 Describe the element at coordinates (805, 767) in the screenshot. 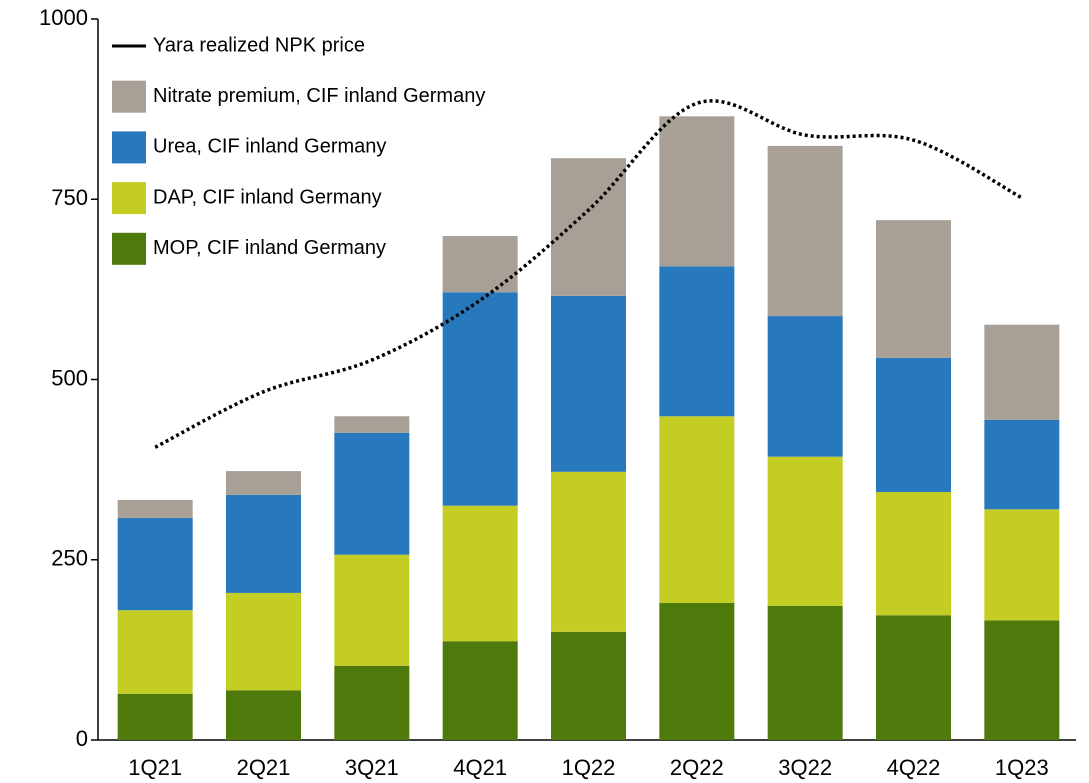

I see `x-tick-label: 3Q22` at that location.